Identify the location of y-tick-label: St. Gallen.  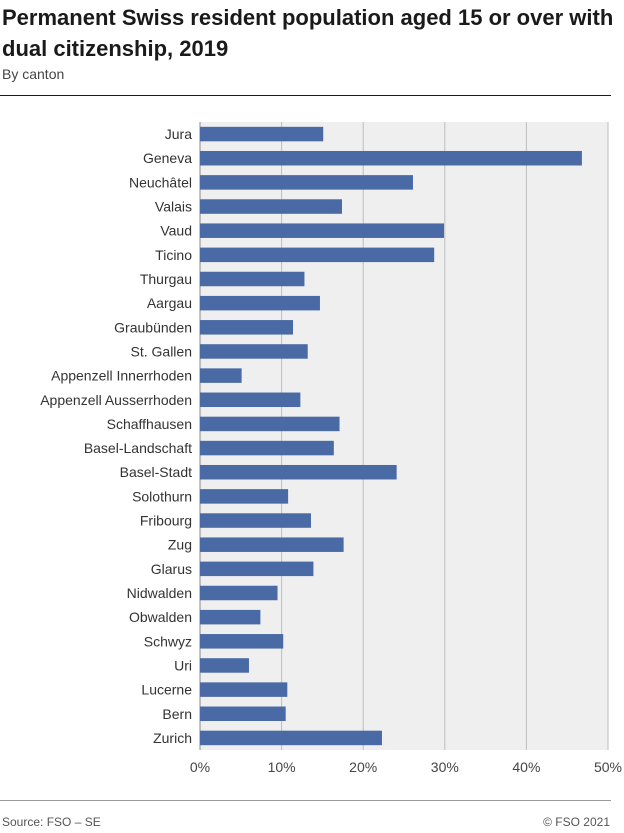
(161, 351).